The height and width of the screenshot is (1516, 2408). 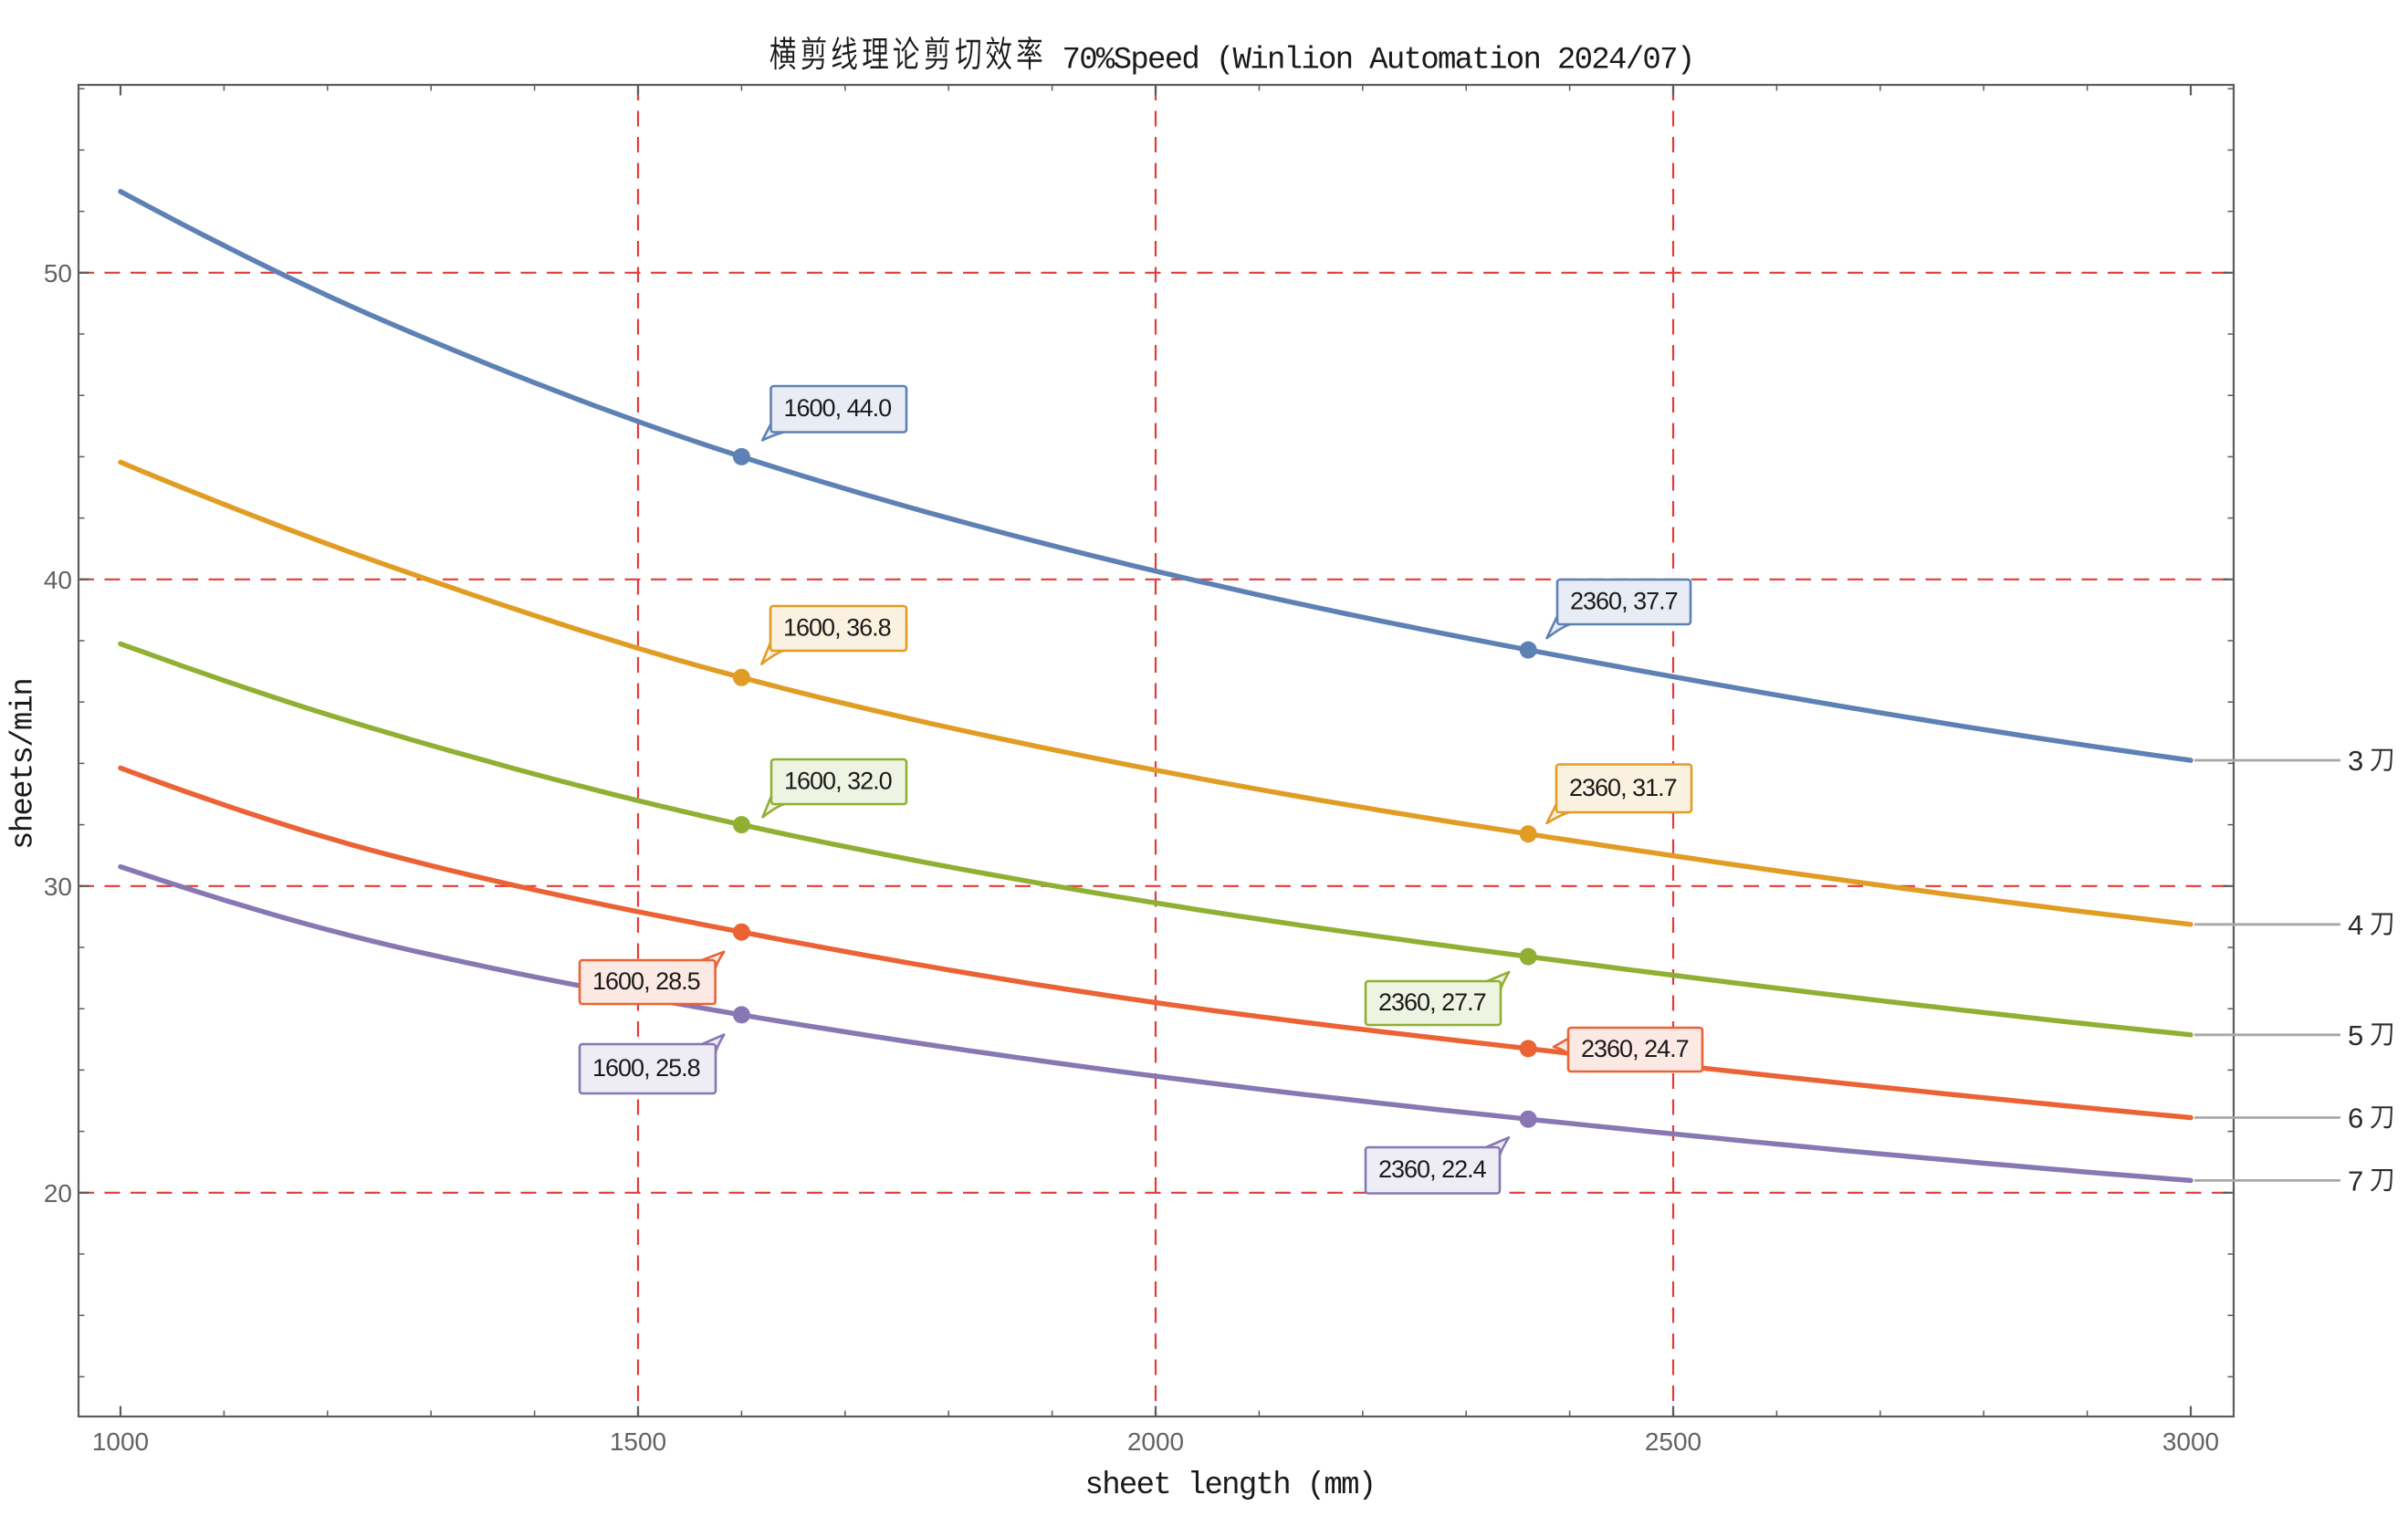 I want to click on svg-text: 1600, 36.8, so click(x=837, y=628).